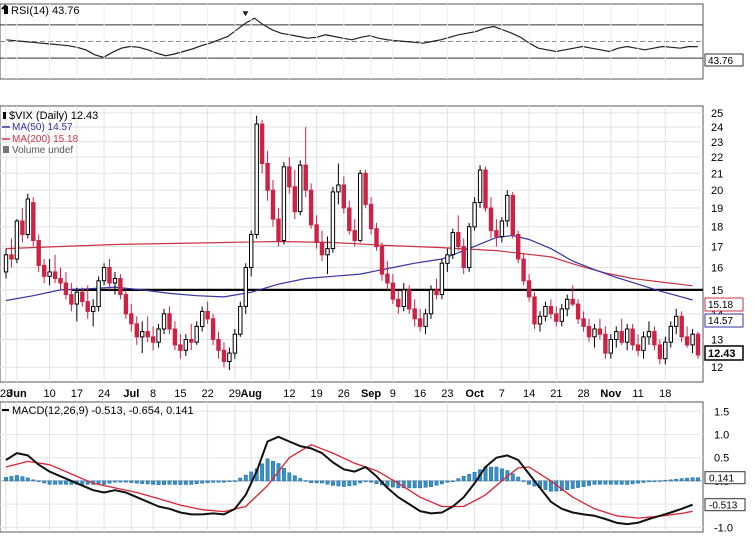 The image size is (755, 540). What do you see at coordinates (245, 14) in the screenshot?
I see `rsi-peak-marker` at bounding box center [245, 14].